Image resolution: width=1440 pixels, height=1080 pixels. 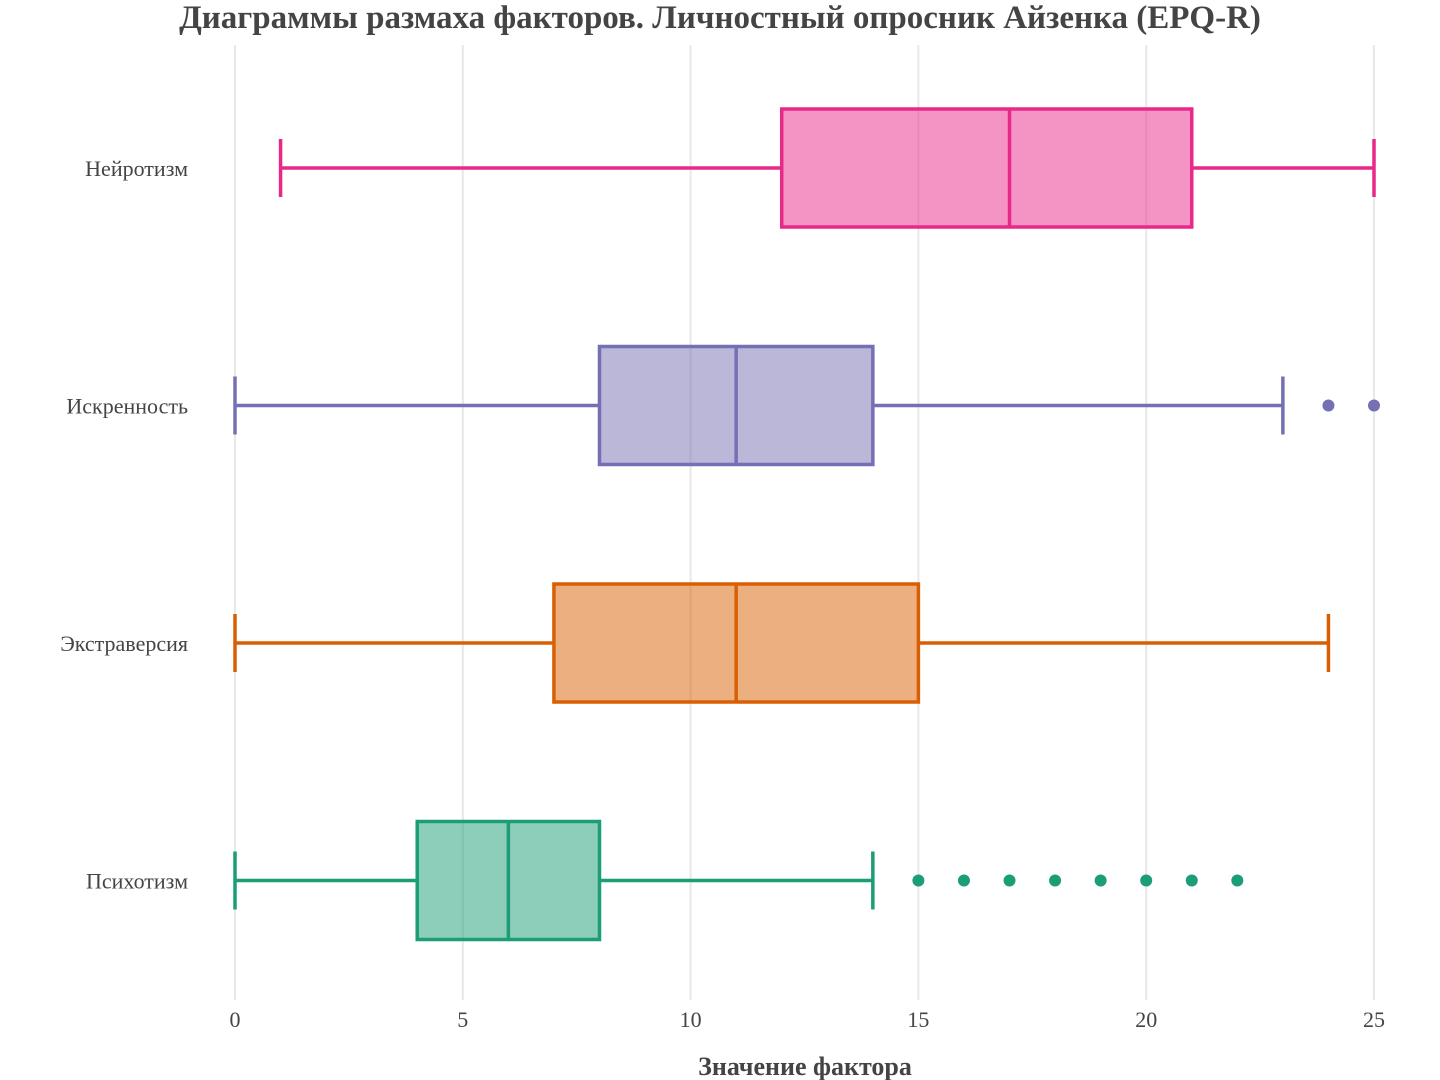 What do you see at coordinates (691, 1019) in the screenshot?
I see `x-tick-label: 10` at bounding box center [691, 1019].